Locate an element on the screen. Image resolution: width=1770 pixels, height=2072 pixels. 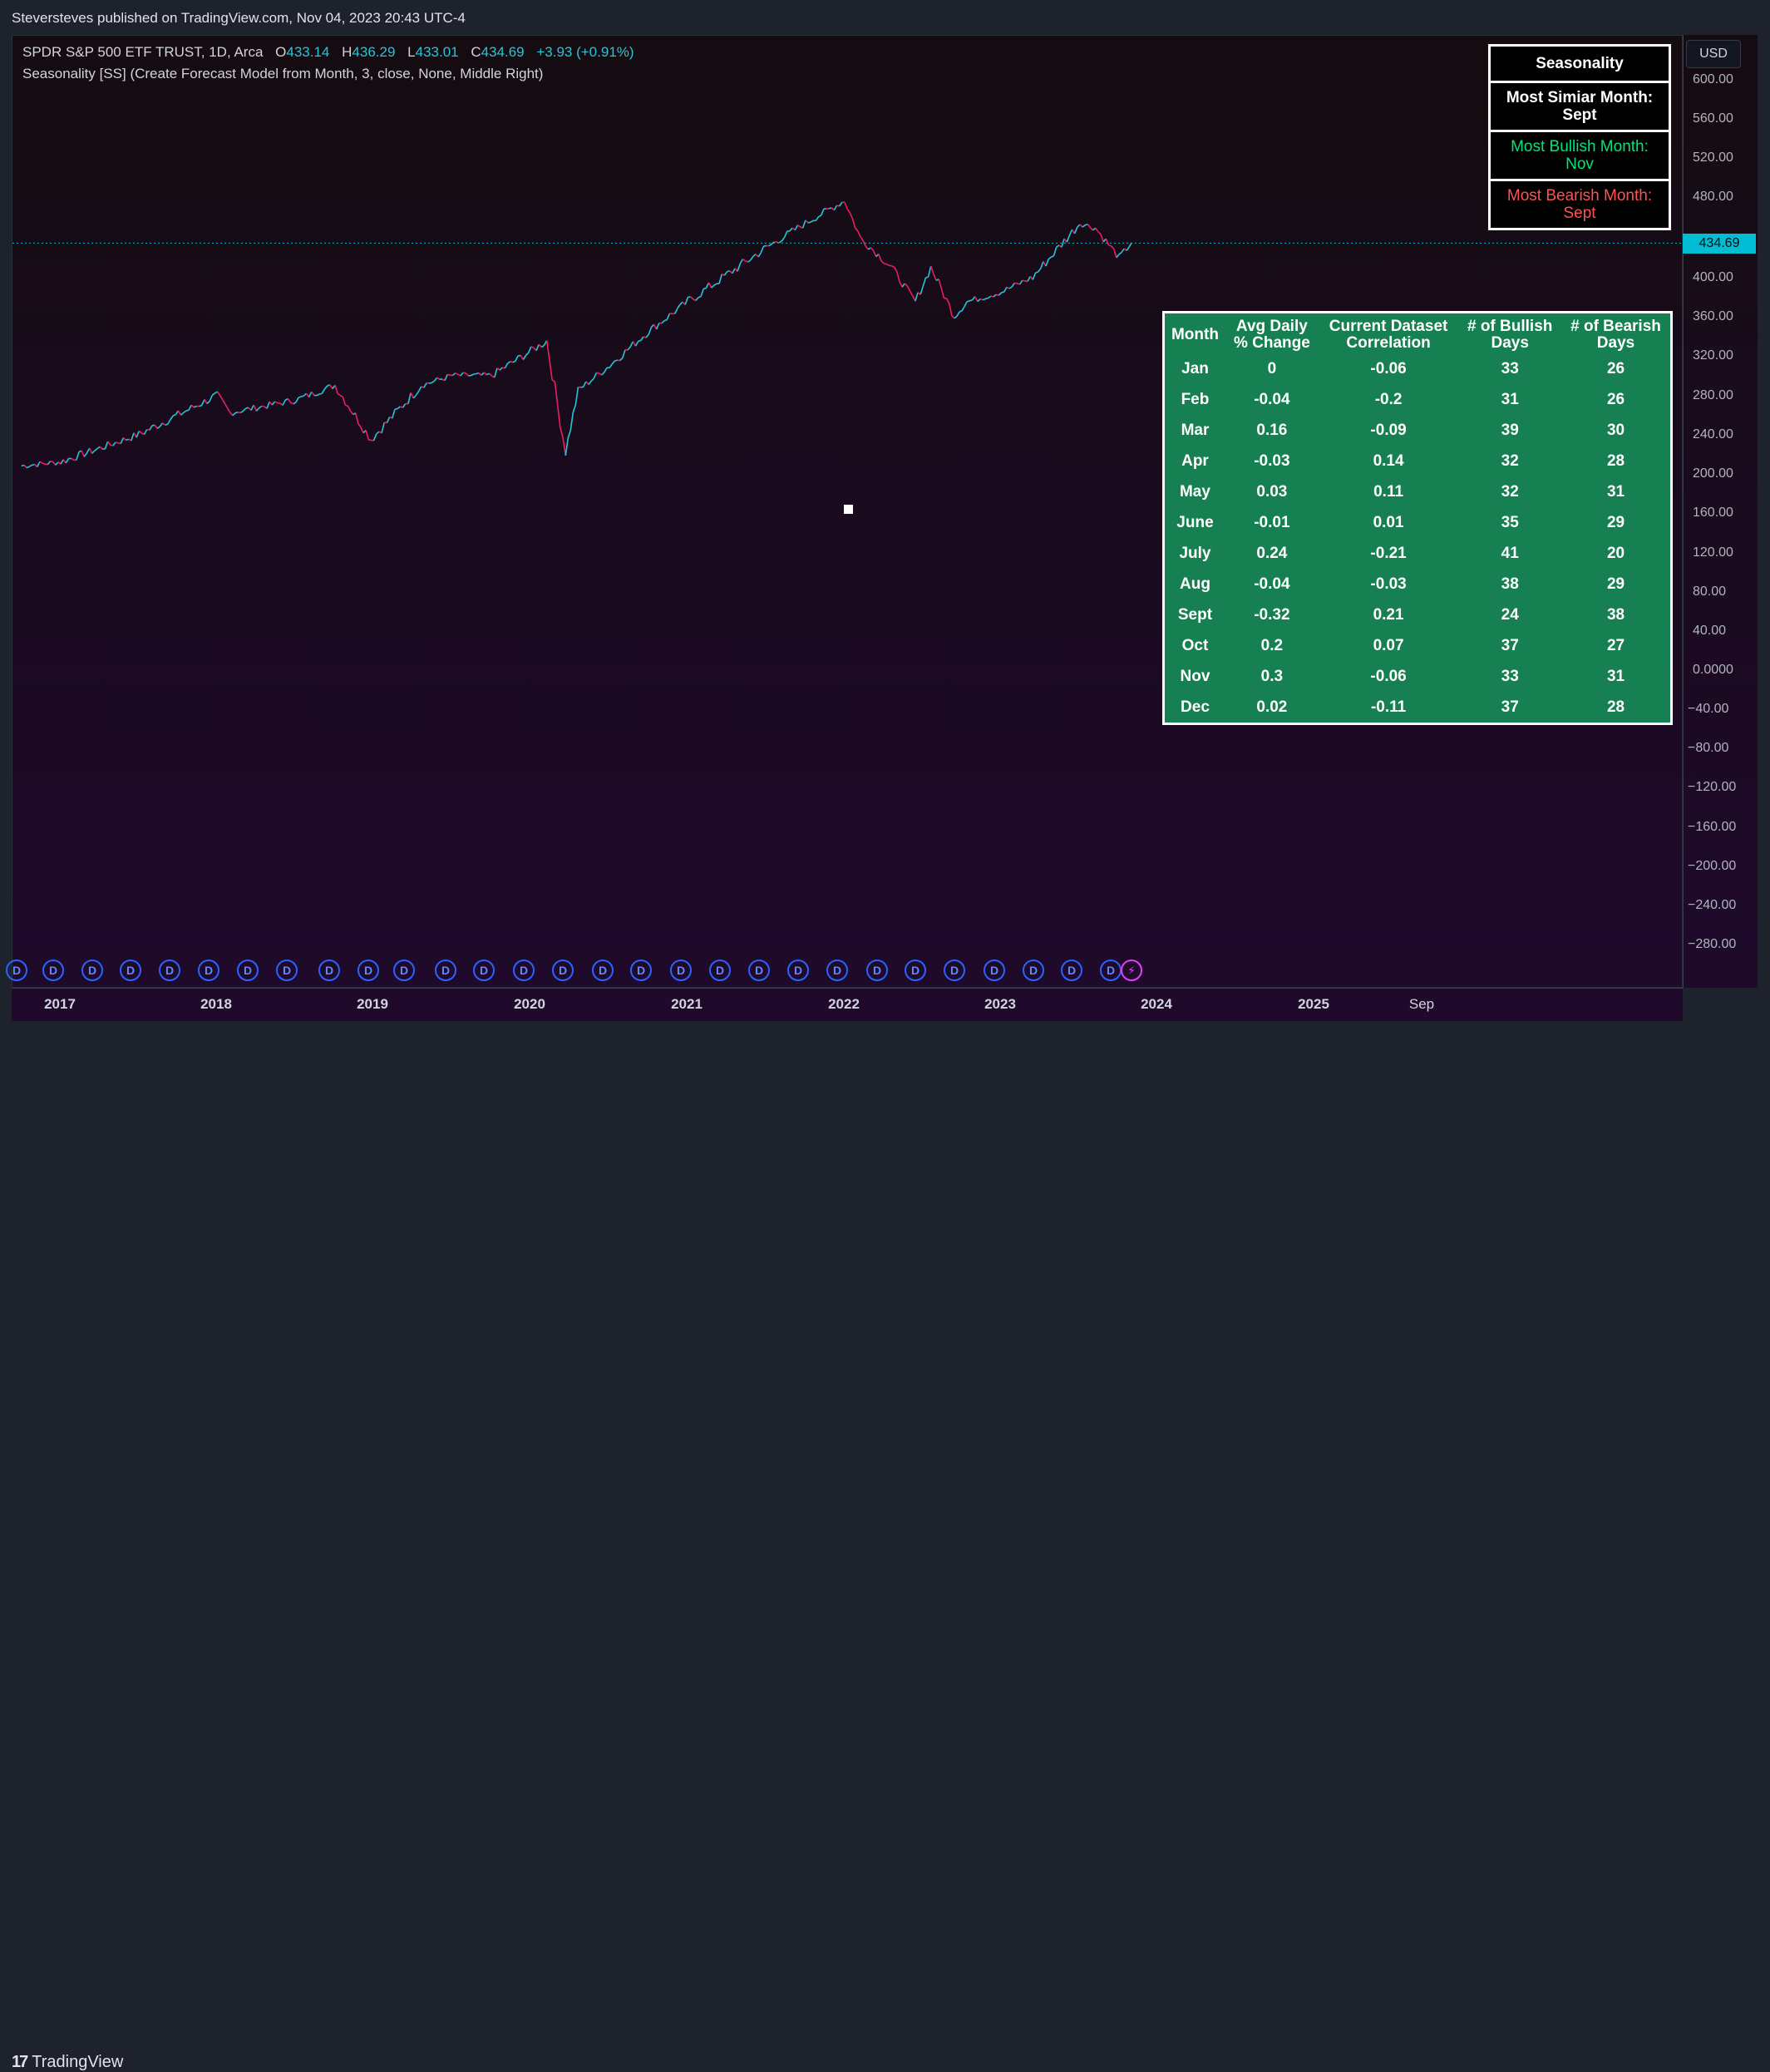
open-label: O is located at coordinates (280, 52).